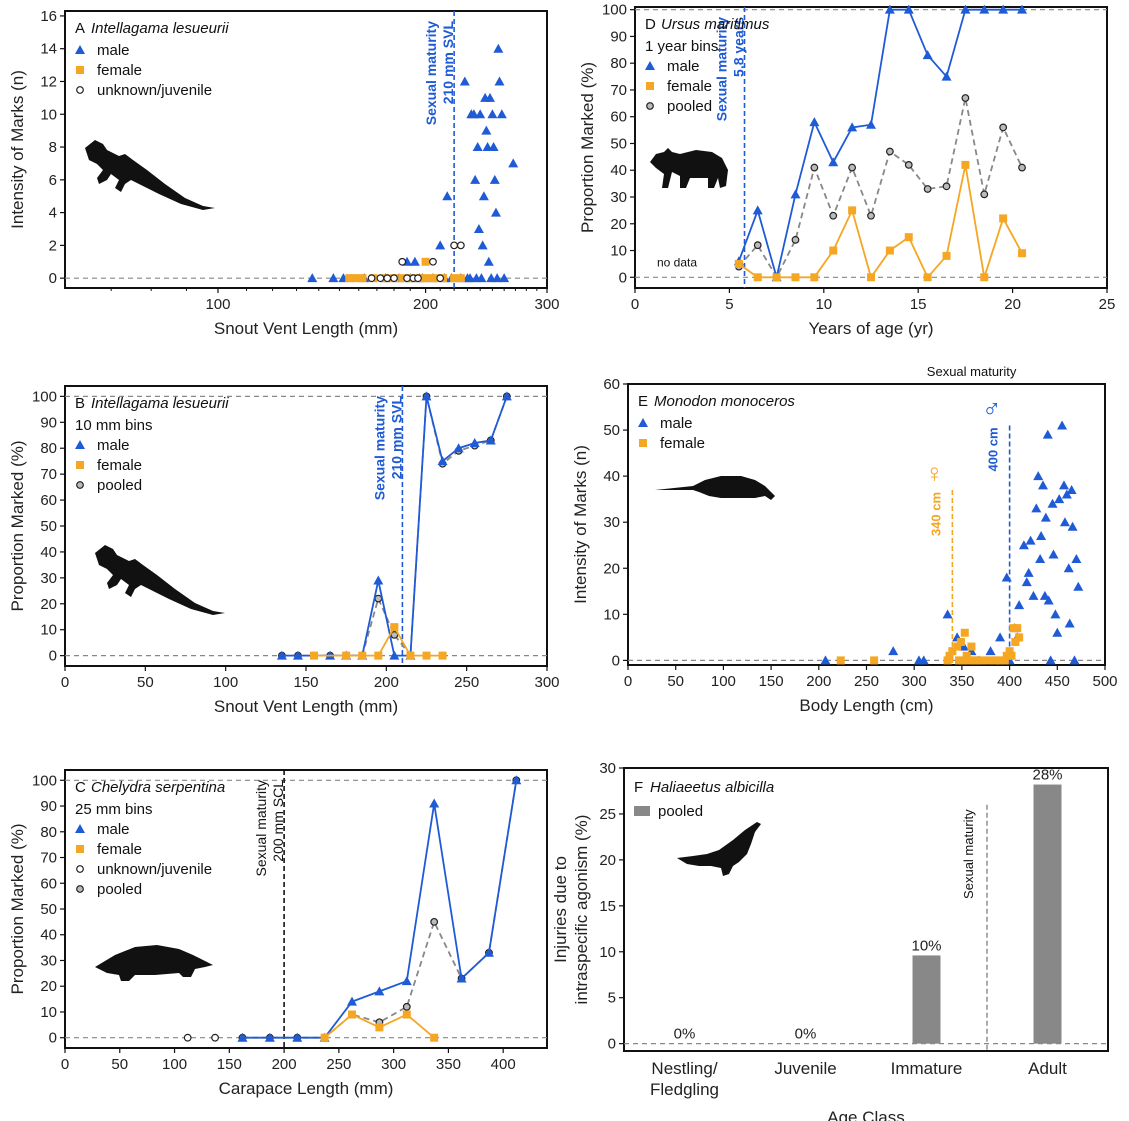 The height and width of the screenshot is (1121, 1129). Describe the element at coordinates (724, 401) in the screenshot. I see `species-name: Monodon monoceros` at that location.